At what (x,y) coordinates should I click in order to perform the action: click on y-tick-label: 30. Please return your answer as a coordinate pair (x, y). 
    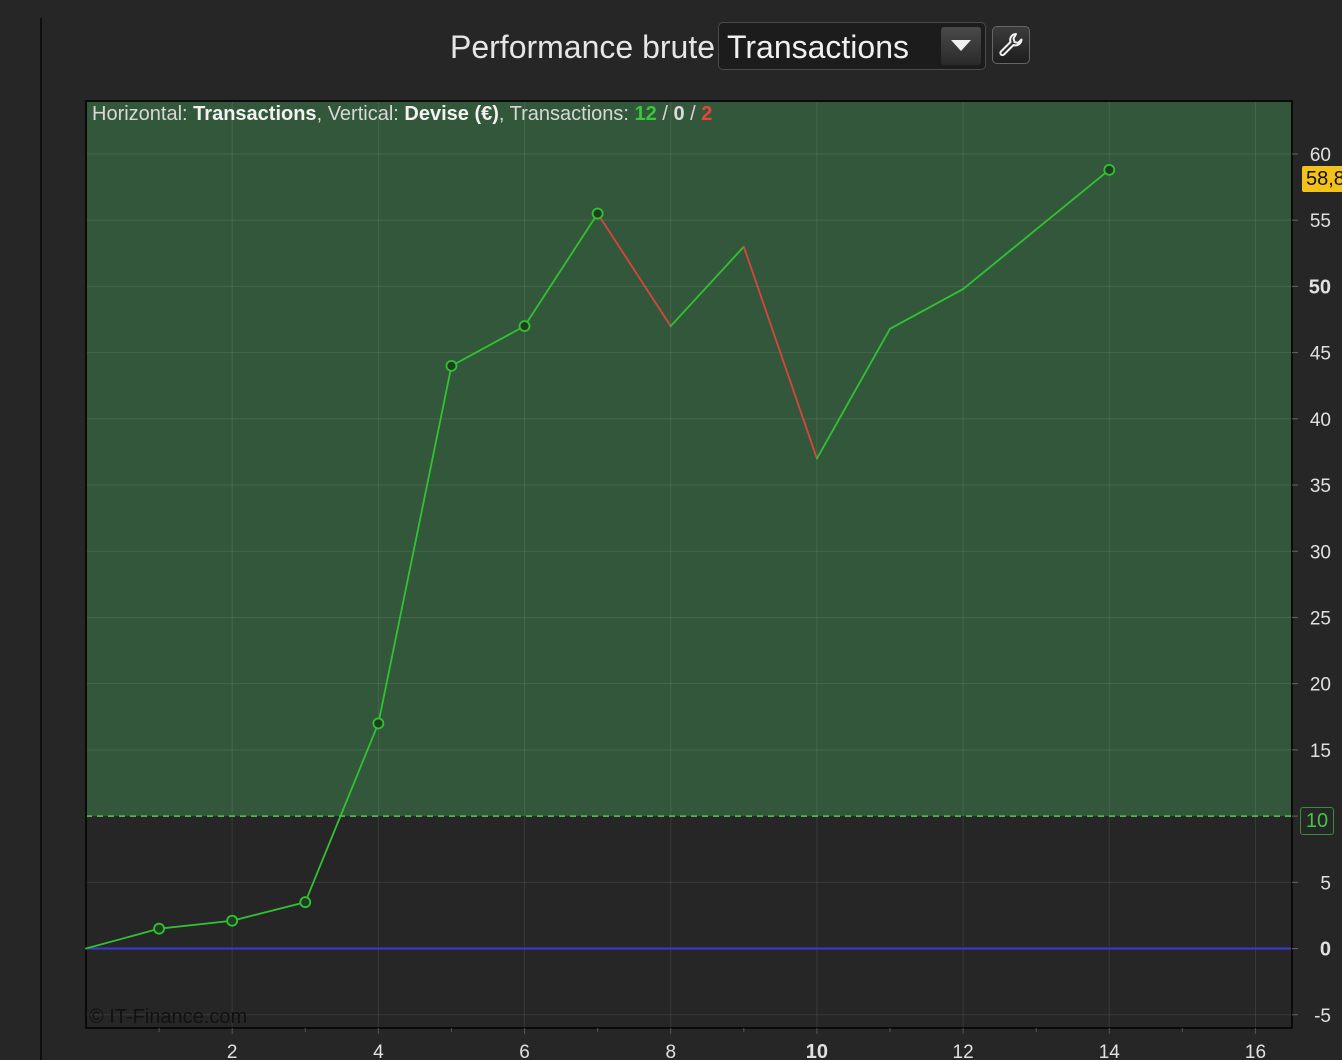
    Looking at the image, I should click on (1320, 552).